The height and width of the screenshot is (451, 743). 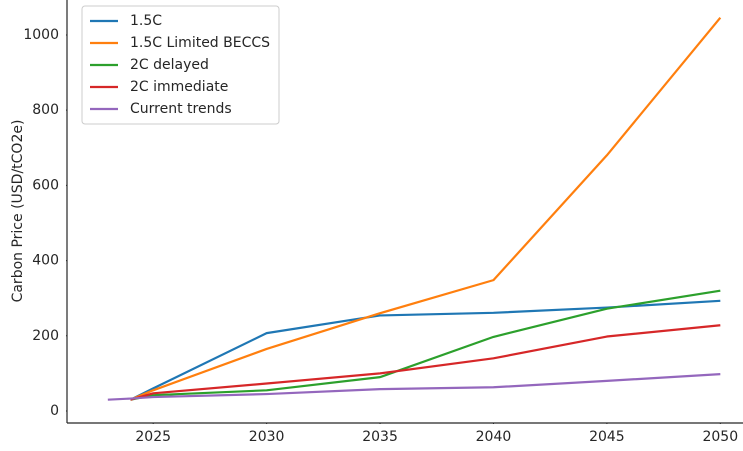 What do you see at coordinates (267, 437) in the screenshot?
I see `x-tick-label: 2030` at bounding box center [267, 437].